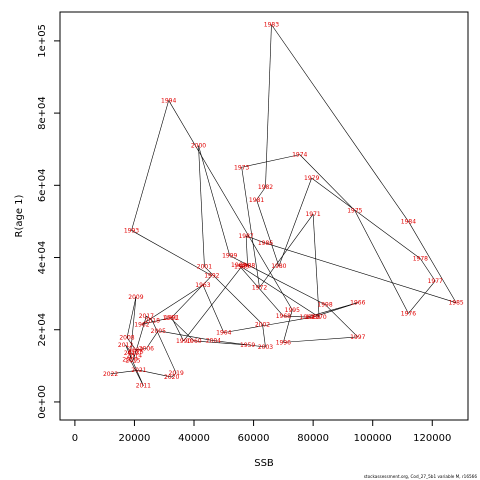 This screenshot has width=480, height=480. I want to click on segment-2017-2018, so click(149, 318).